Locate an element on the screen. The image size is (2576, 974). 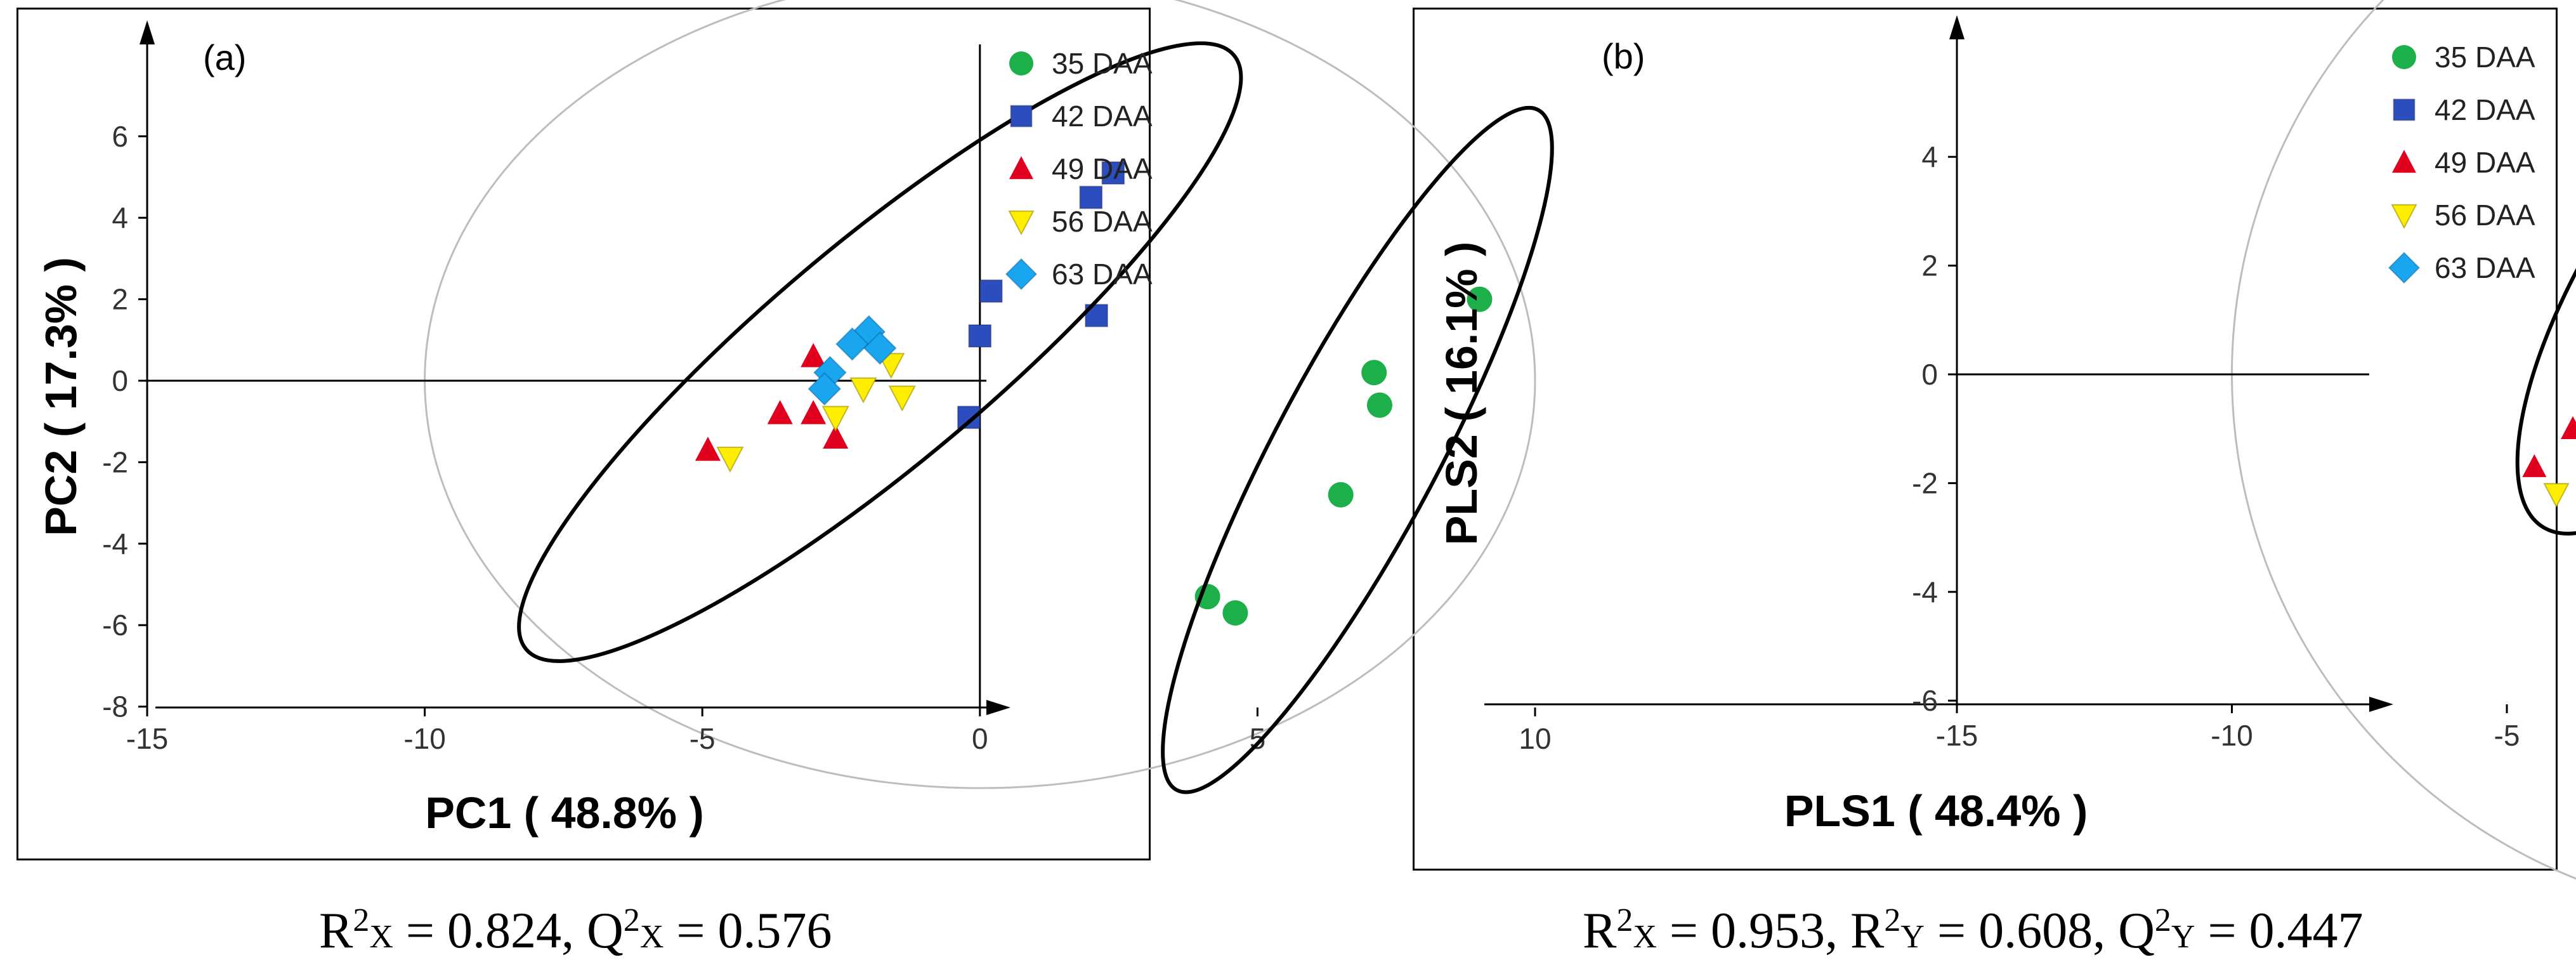
panel-b-y-tick-label: -2 is located at coordinates (1925, 482).